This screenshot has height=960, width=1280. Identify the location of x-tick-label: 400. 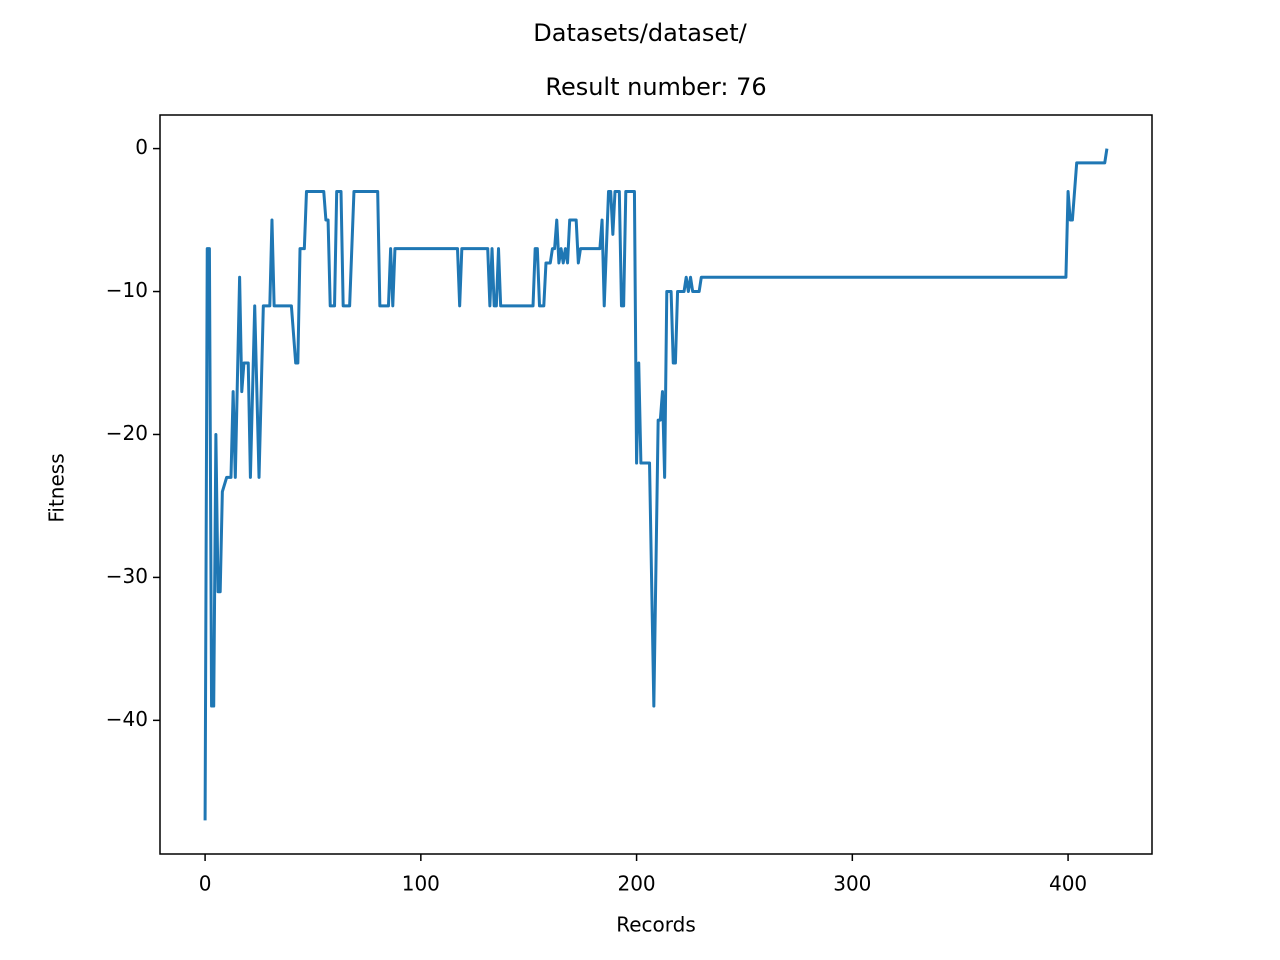
(1068, 884).